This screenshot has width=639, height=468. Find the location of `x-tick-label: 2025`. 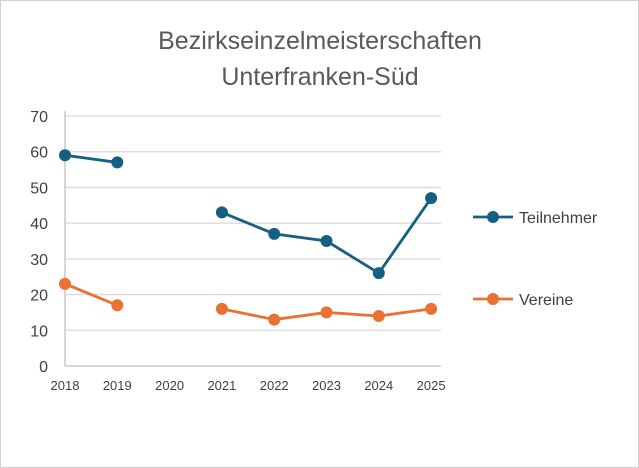

x-tick-label: 2025 is located at coordinates (431, 385).